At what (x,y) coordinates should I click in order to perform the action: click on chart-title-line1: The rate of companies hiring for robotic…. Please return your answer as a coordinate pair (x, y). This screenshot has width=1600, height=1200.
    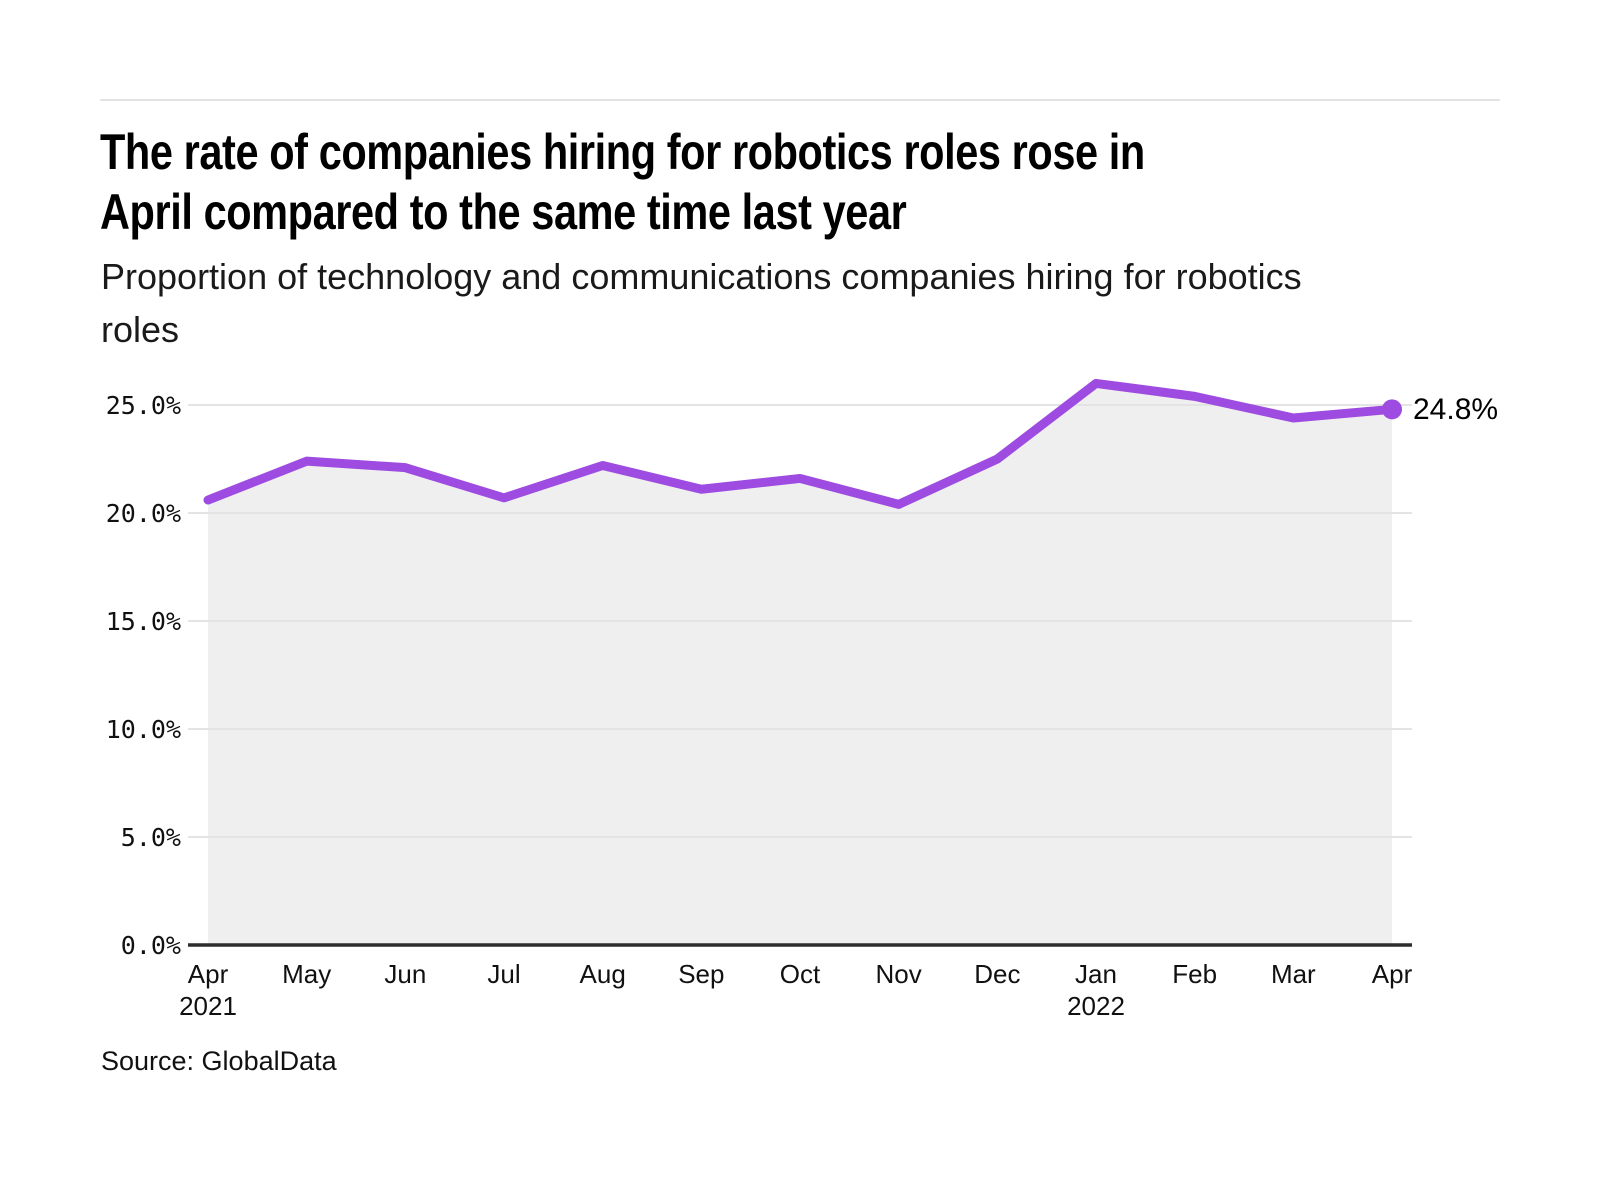
    Looking at the image, I should click on (622, 152).